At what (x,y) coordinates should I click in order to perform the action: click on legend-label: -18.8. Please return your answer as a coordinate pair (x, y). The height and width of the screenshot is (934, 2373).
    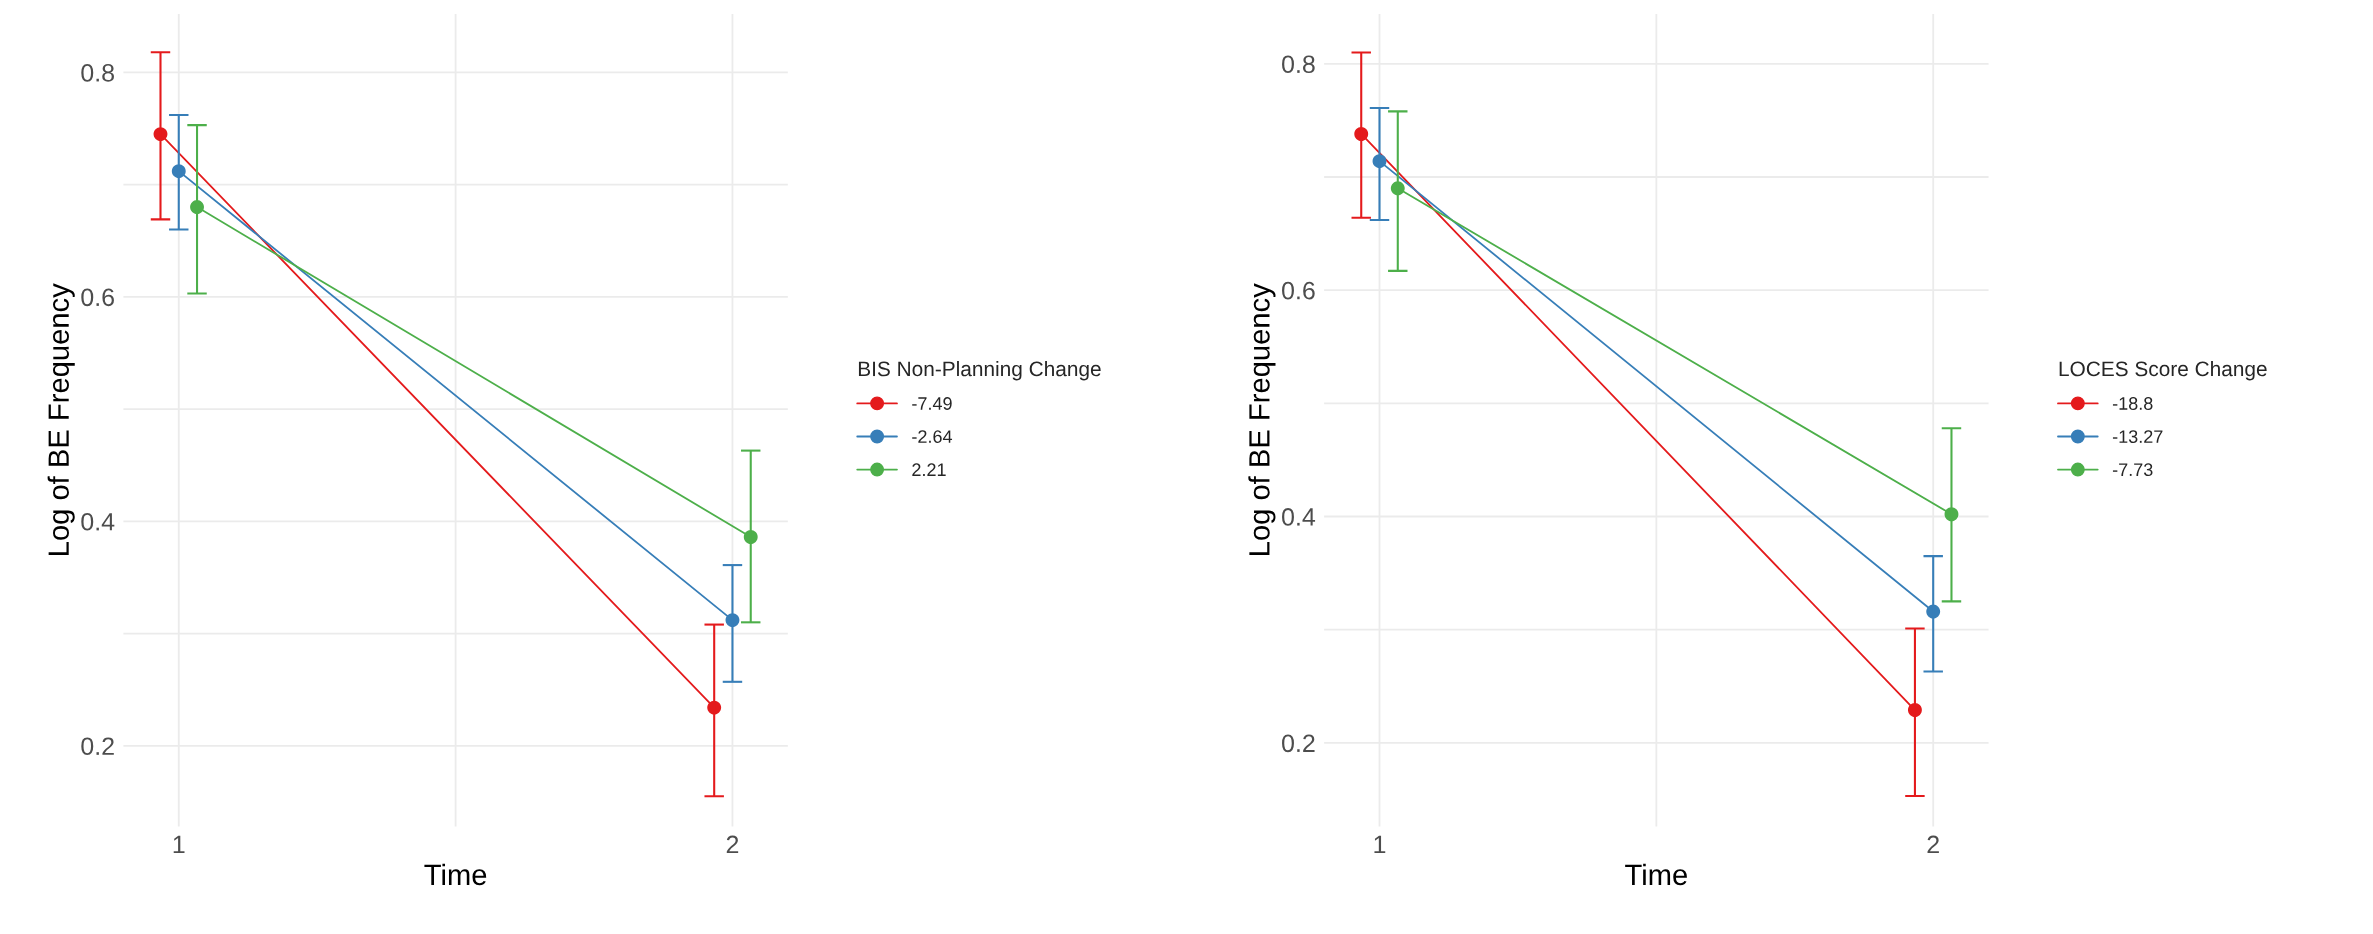
    Looking at the image, I should click on (2132, 403).